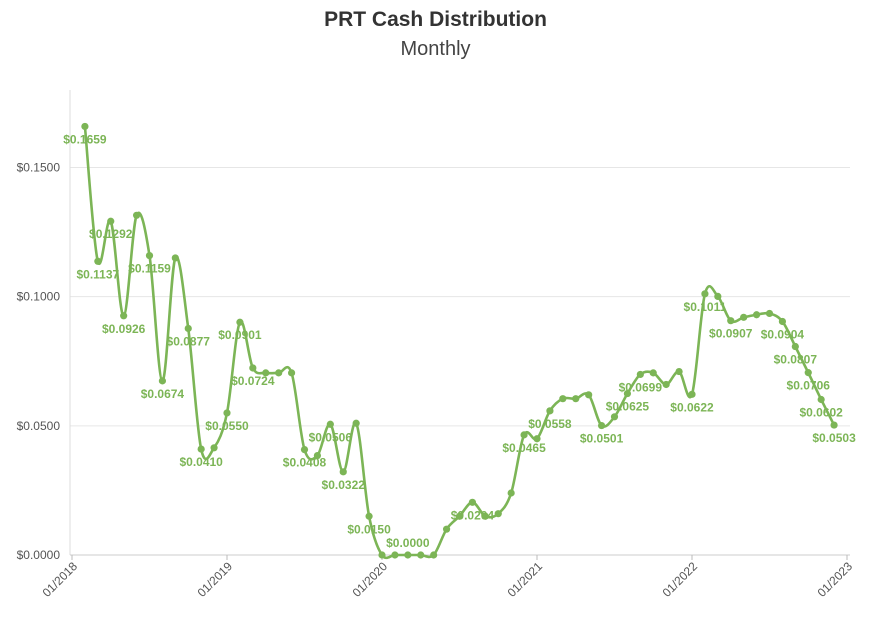 The height and width of the screenshot is (626, 871). I want to click on y-tick-label: $0.0500, so click(39, 426).